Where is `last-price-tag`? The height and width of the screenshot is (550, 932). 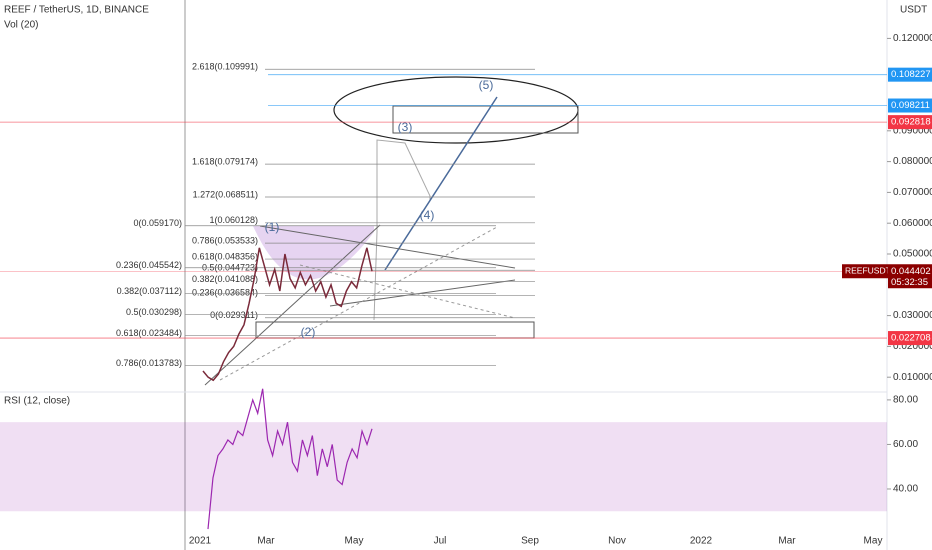
last-price-tag is located at coordinates (910, 276).